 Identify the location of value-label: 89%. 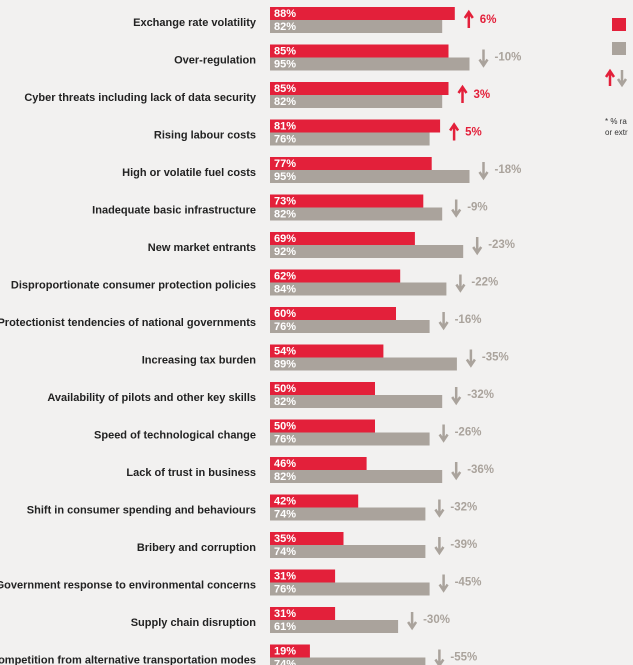
(285, 364).